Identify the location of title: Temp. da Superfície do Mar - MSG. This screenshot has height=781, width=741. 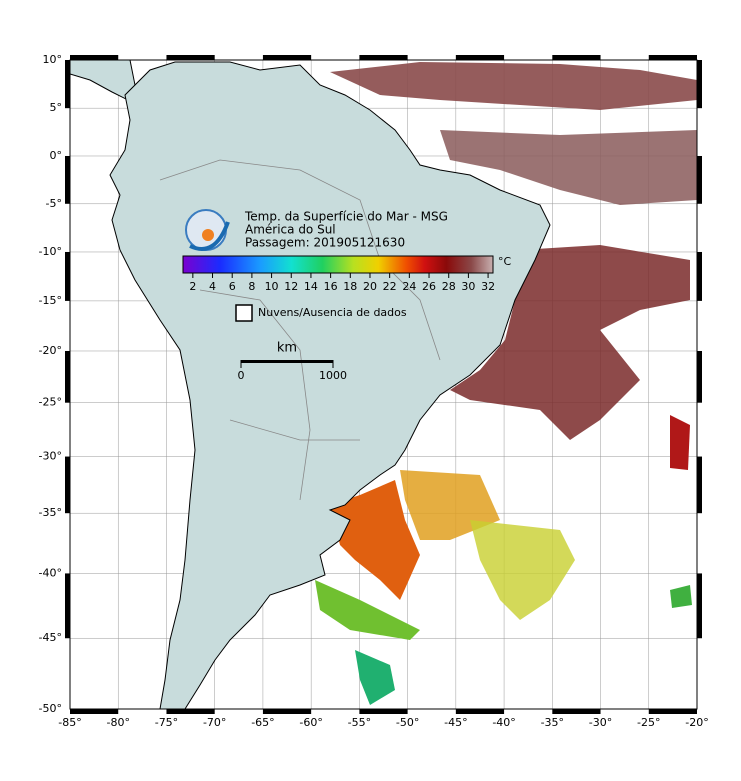
(346, 217).